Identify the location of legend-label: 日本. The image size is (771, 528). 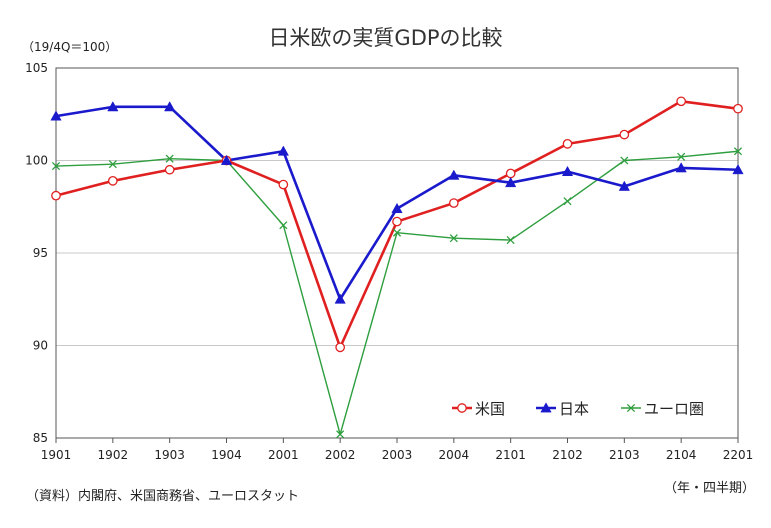
(574, 409).